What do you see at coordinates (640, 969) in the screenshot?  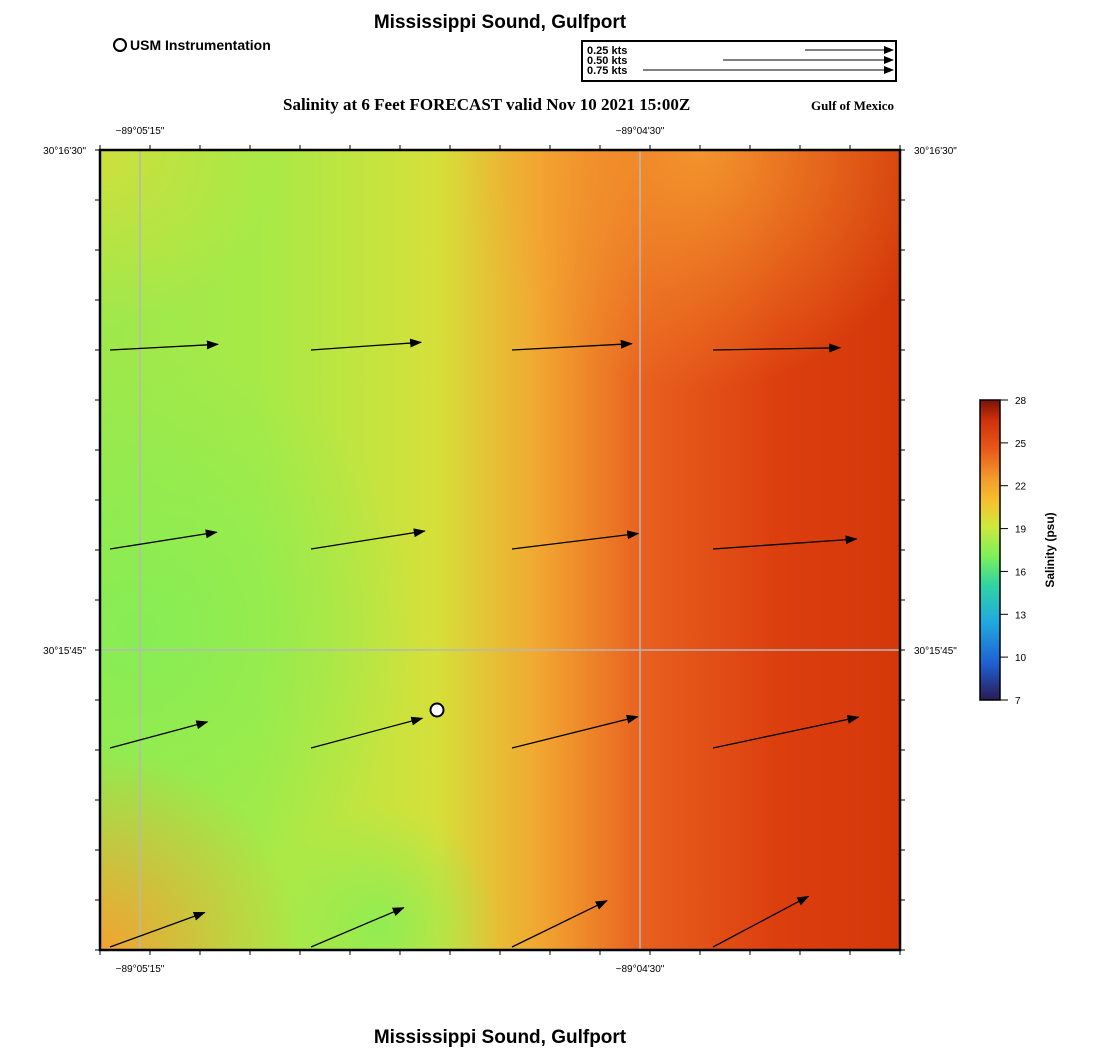 I see `lon-label-bottom-2: −89°04'30"` at bounding box center [640, 969].